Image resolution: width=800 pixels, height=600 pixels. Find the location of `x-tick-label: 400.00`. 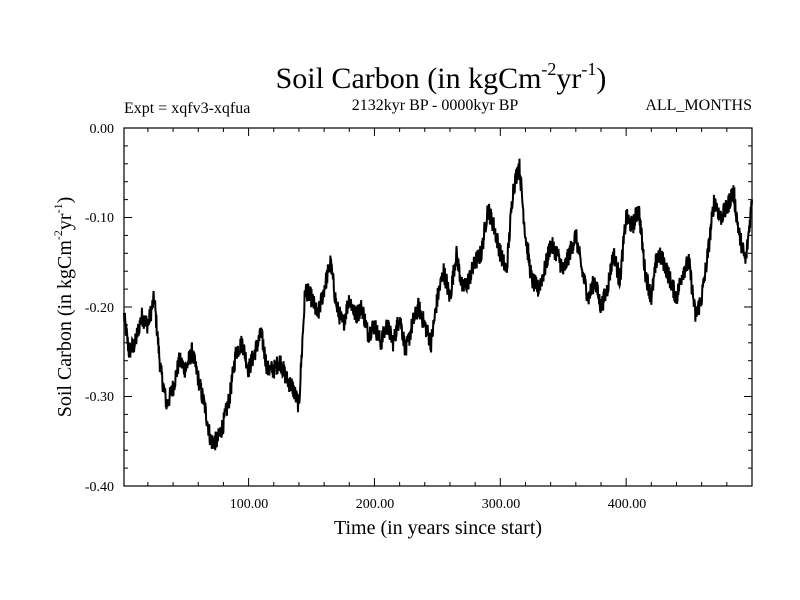

x-tick-label: 400.00 is located at coordinates (627, 504).